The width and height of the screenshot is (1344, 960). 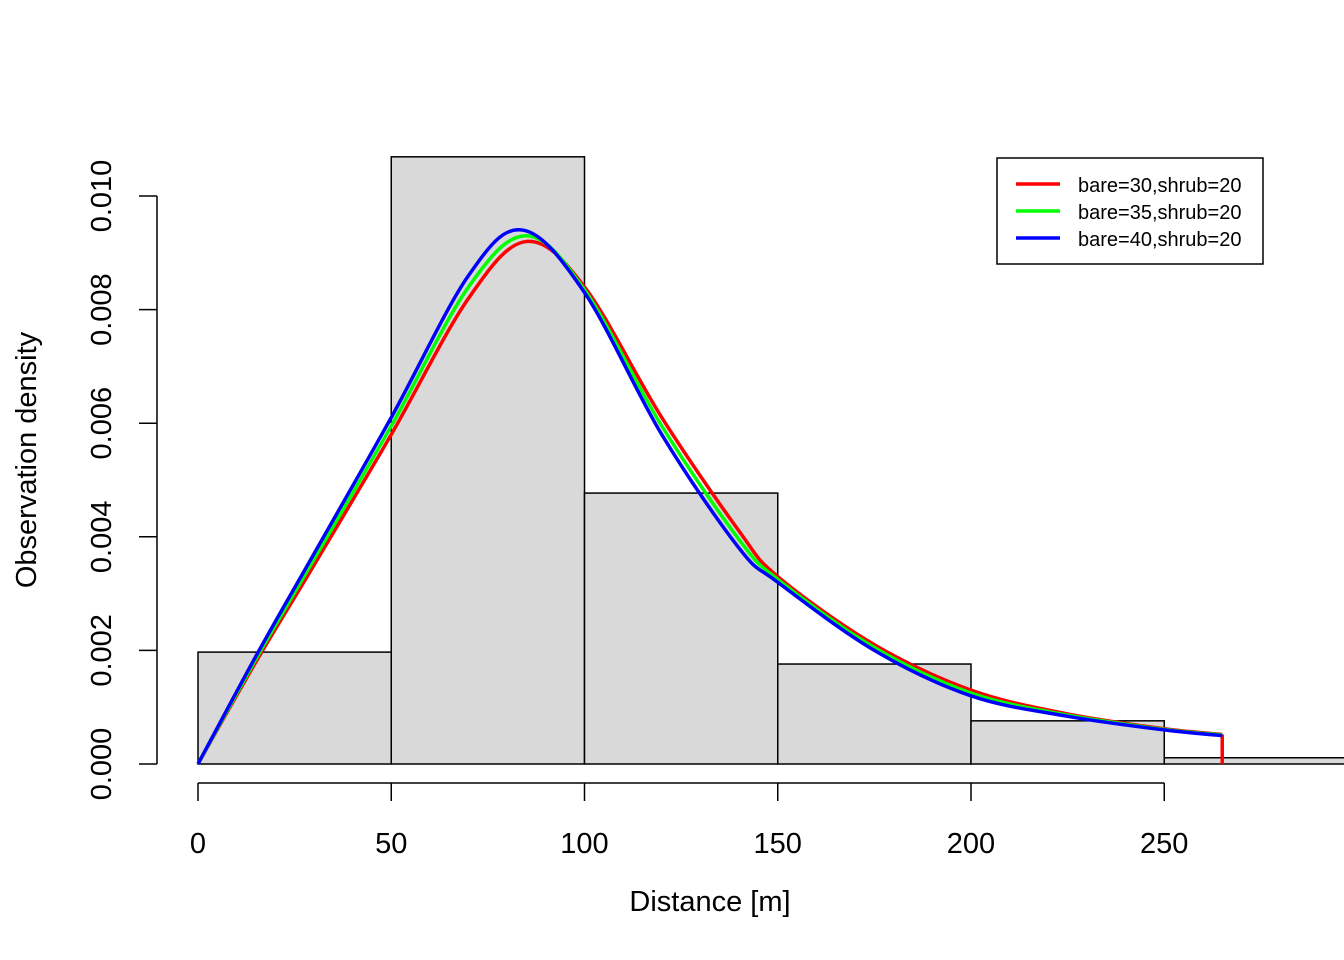 What do you see at coordinates (102, 309) in the screenshot?
I see `y-tick-label: 0.008` at bounding box center [102, 309].